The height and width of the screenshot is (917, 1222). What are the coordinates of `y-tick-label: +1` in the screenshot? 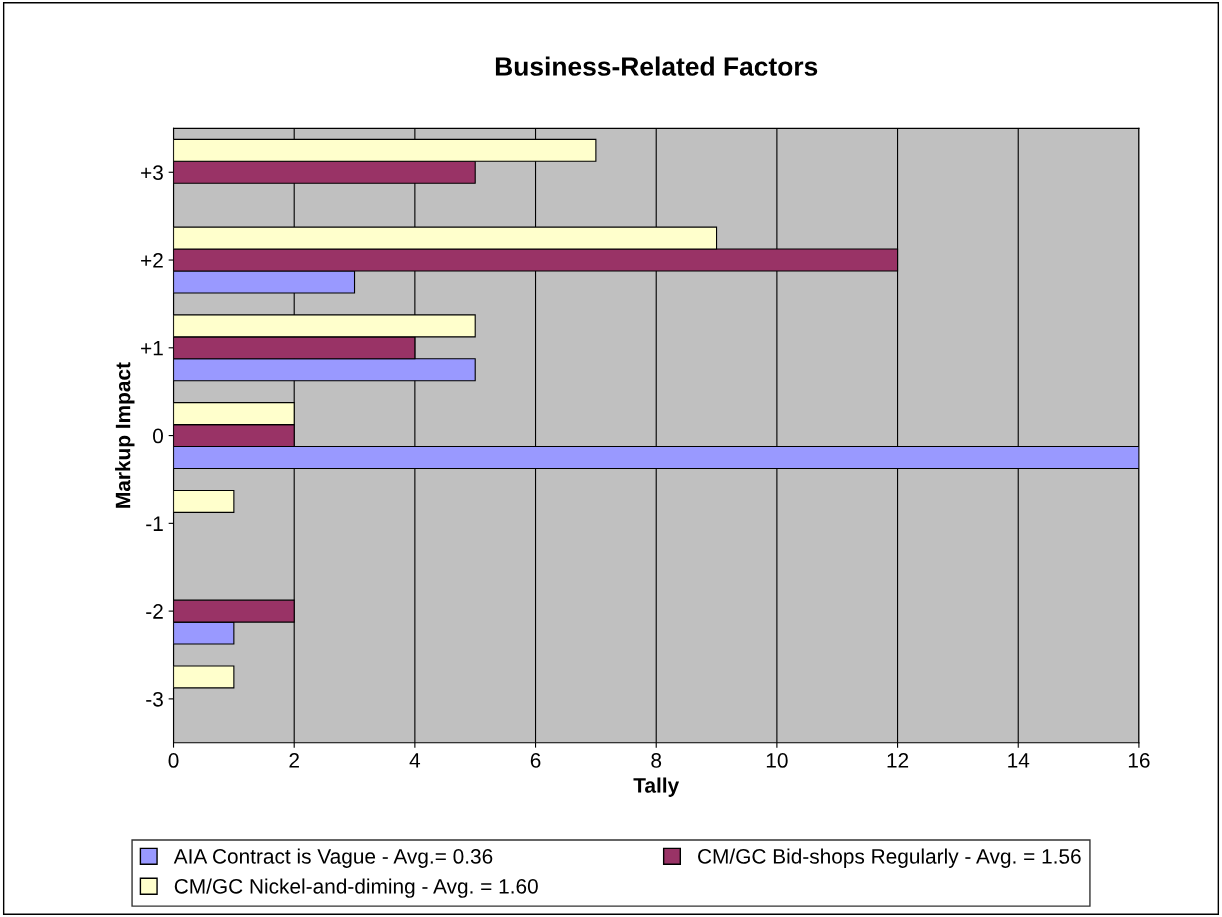 It's located at (152, 348).